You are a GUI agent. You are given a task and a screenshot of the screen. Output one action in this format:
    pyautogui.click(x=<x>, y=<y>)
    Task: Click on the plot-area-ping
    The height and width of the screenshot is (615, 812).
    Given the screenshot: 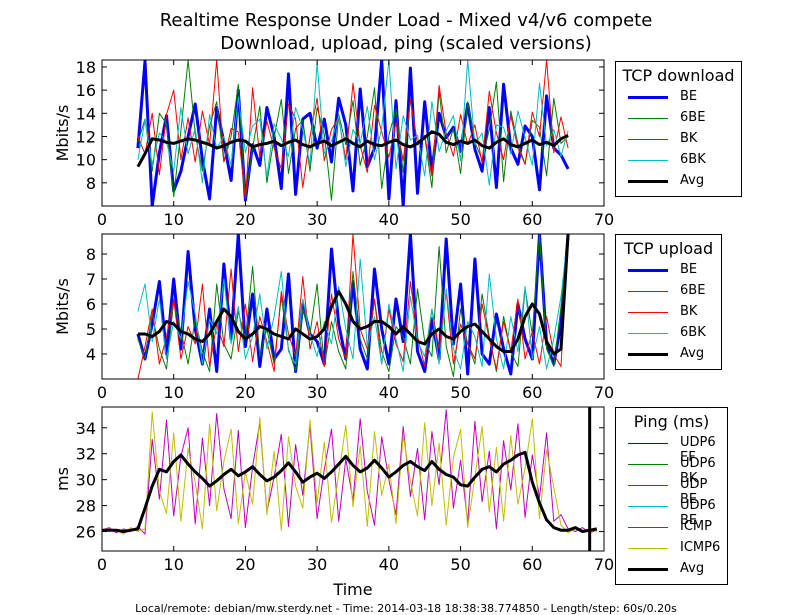 What is the action you would take?
    pyautogui.click(x=350, y=479)
    